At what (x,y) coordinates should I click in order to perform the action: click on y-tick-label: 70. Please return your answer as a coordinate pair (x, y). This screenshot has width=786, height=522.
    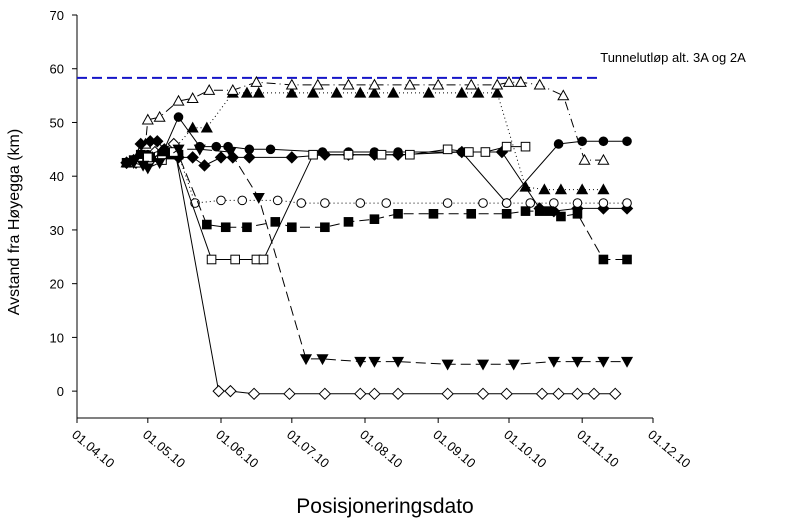
    Looking at the image, I should click on (57, 15).